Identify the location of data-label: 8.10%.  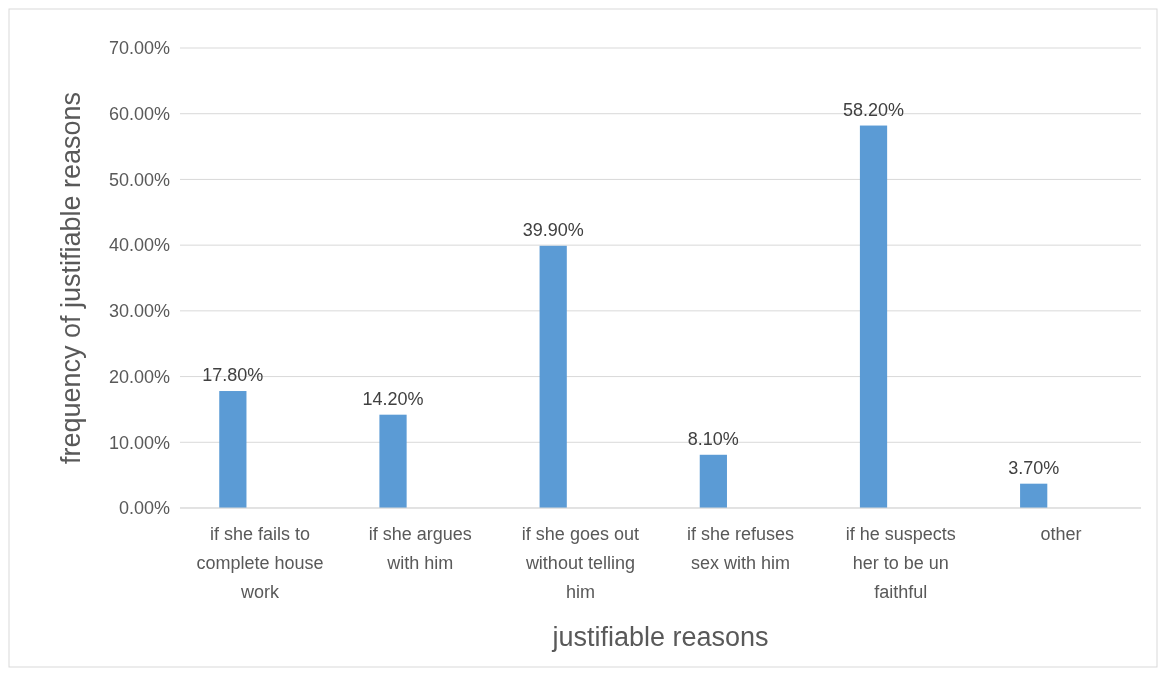
(713, 438).